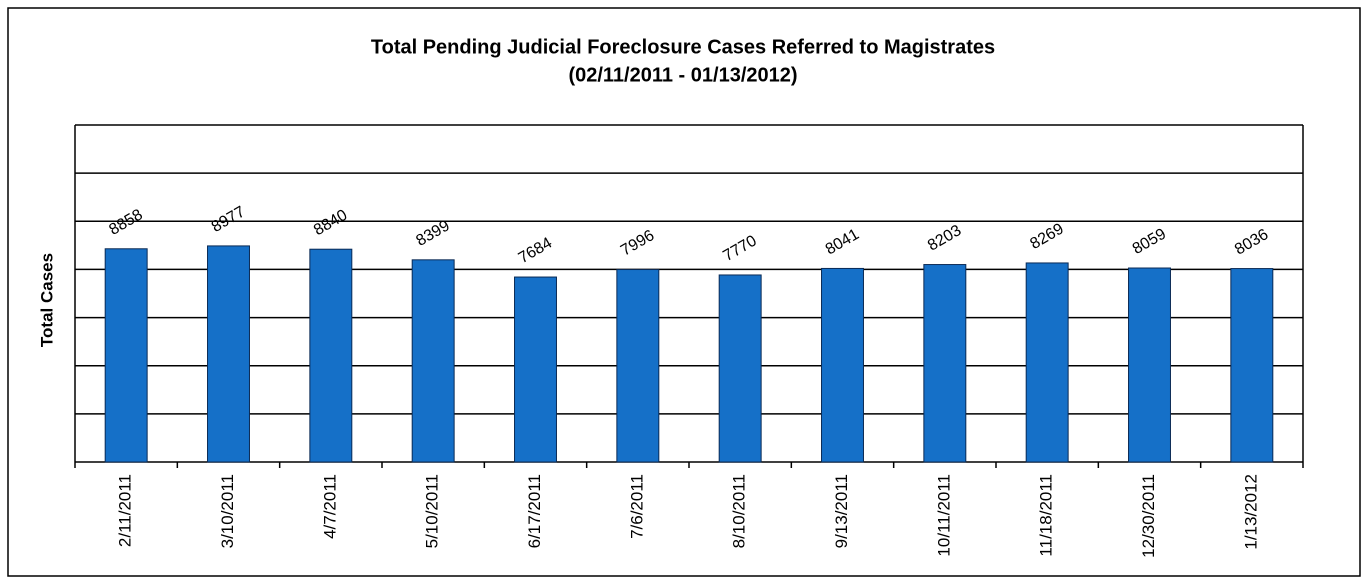  What do you see at coordinates (1251, 242) in the screenshot?
I see `data-label: 8036` at bounding box center [1251, 242].